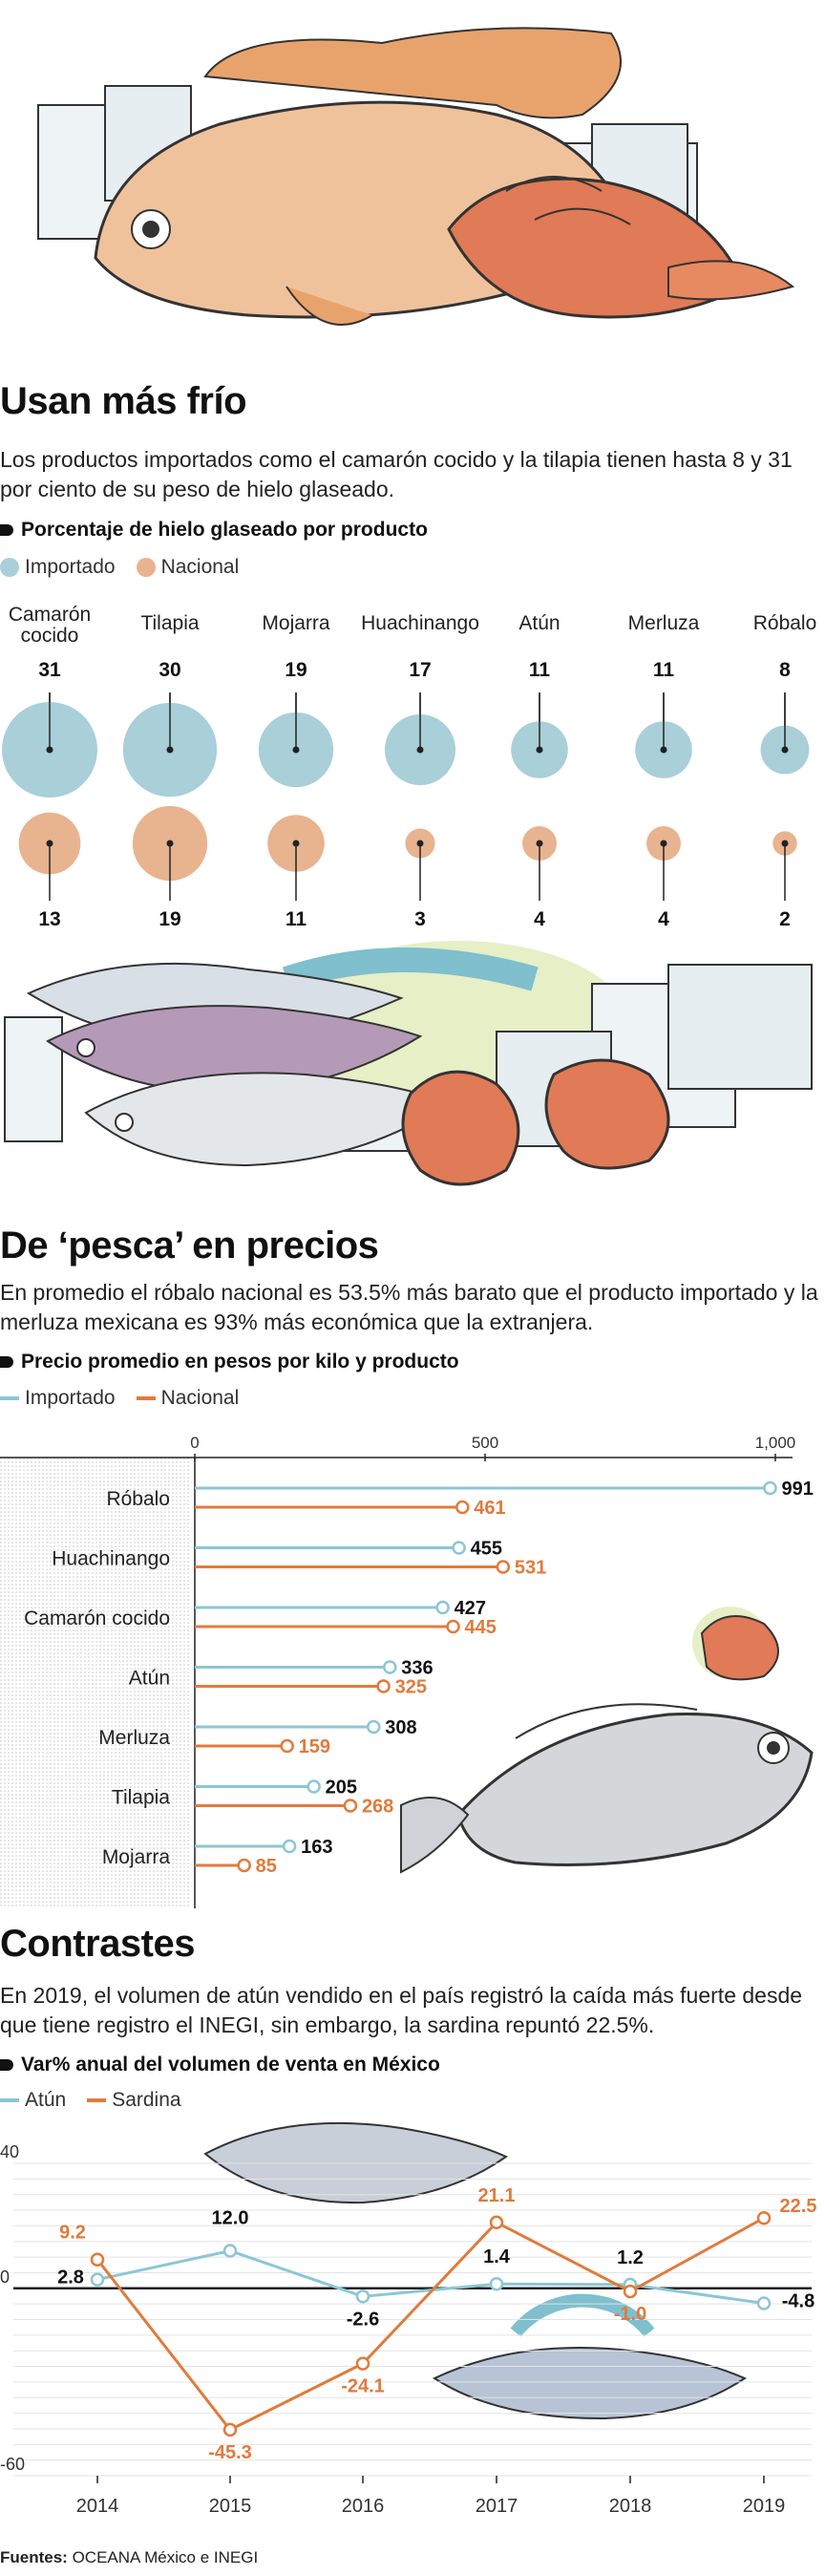 This screenshot has width=825, height=2576. What do you see at coordinates (98, 1944) in the screenshot?
I see `section3-title: Contrastes` at bounding box center [98, 1944].